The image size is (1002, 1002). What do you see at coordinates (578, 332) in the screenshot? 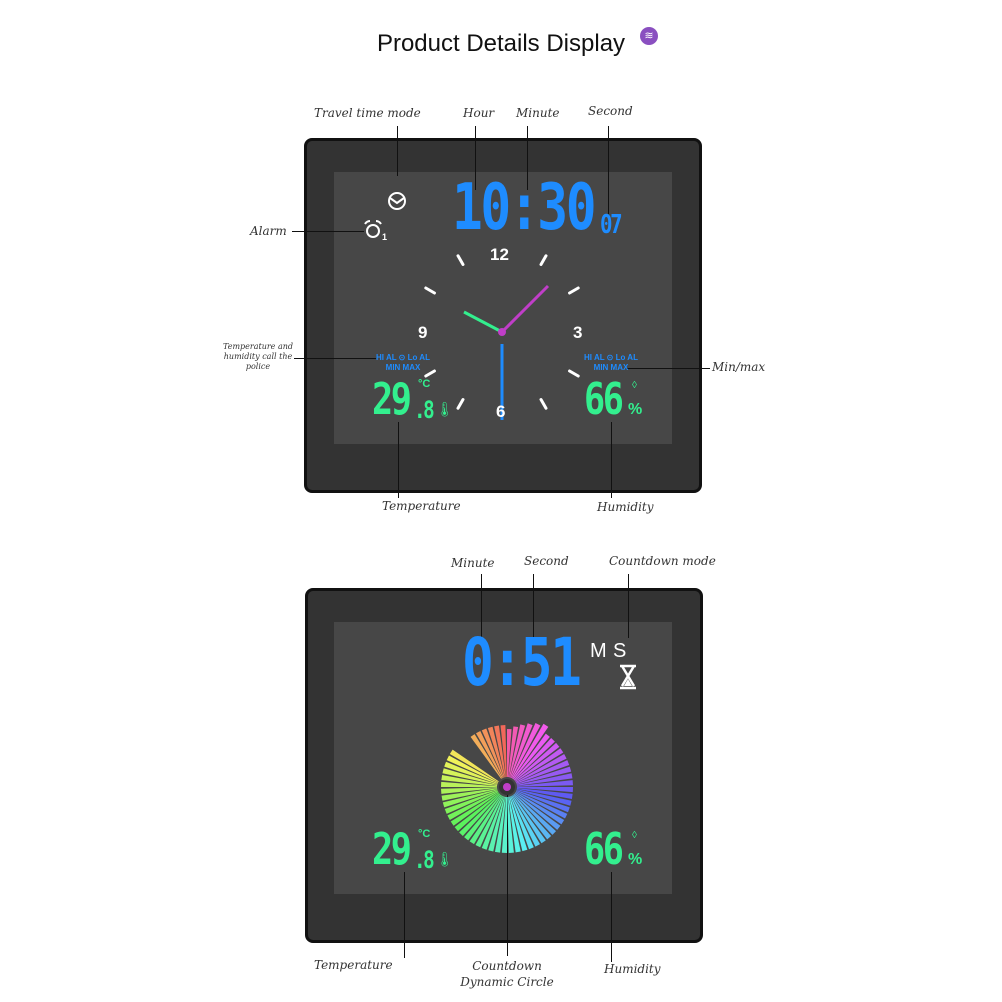
I see `dial-number-3: 3` at bounding box center [578, 332].